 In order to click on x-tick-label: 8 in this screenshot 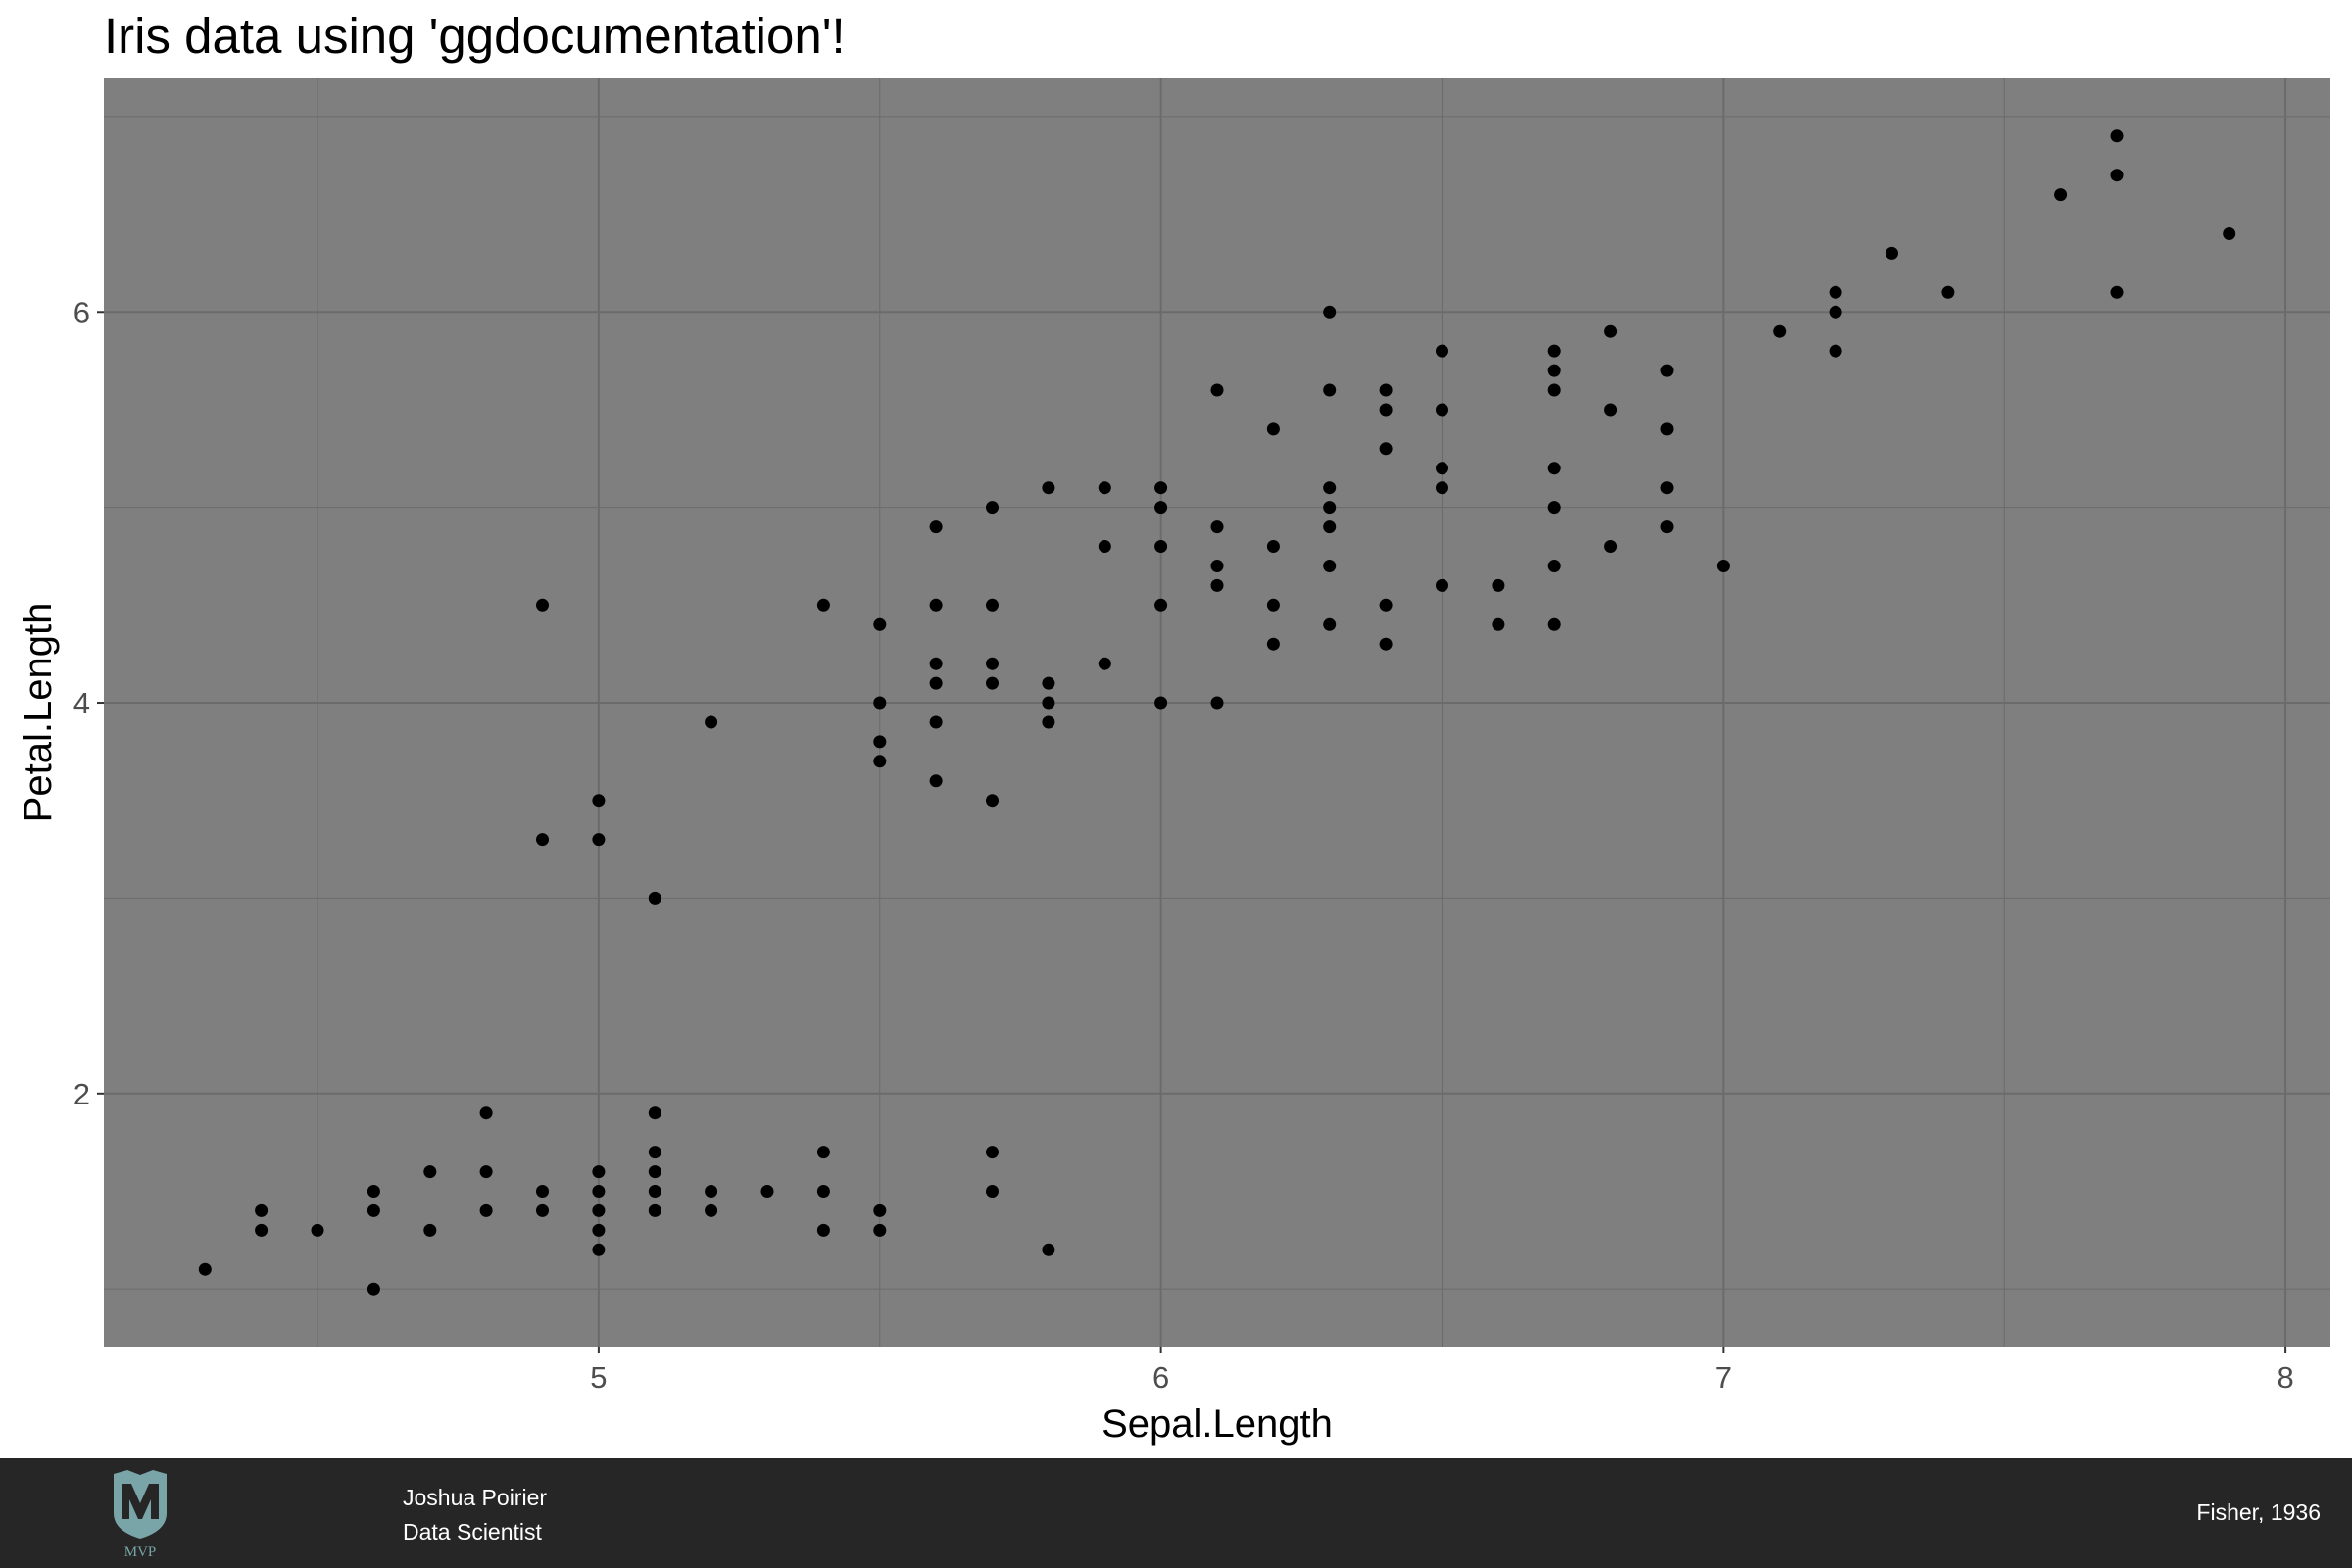, I will do `click(2285, 1377)`.